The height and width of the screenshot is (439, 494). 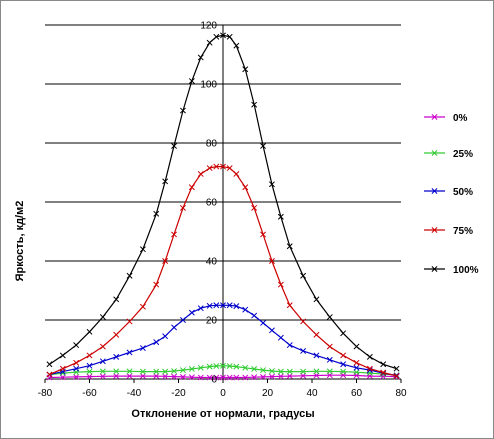 What do you see at coordinates (212, 203) in the screenshot?
I see `y-tick-label-3: 60` at bounding box center [212, 203].